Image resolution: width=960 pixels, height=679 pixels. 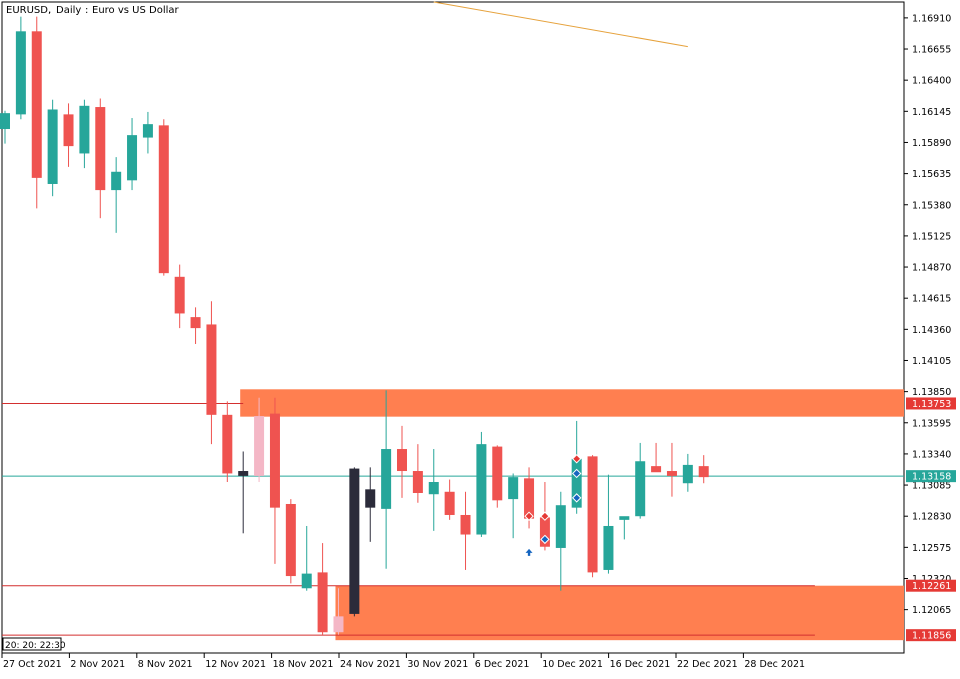 What do you see at coordinates (572, 664) in the screenshot?
I see `x-tick-label: 10 Dec 2021` at bounding box center [572, 664].